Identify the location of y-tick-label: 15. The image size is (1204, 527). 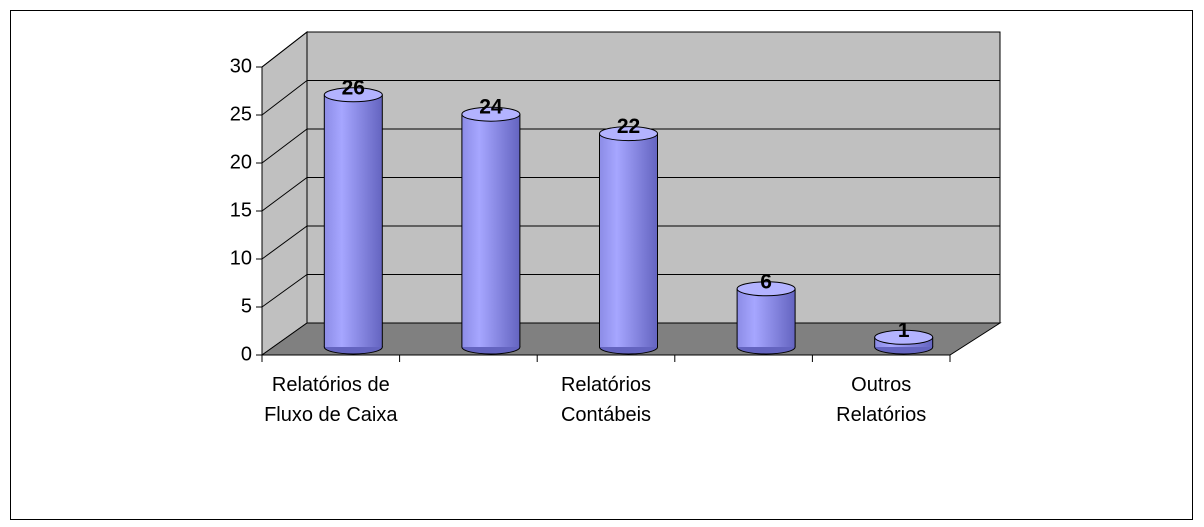
(241, 210).